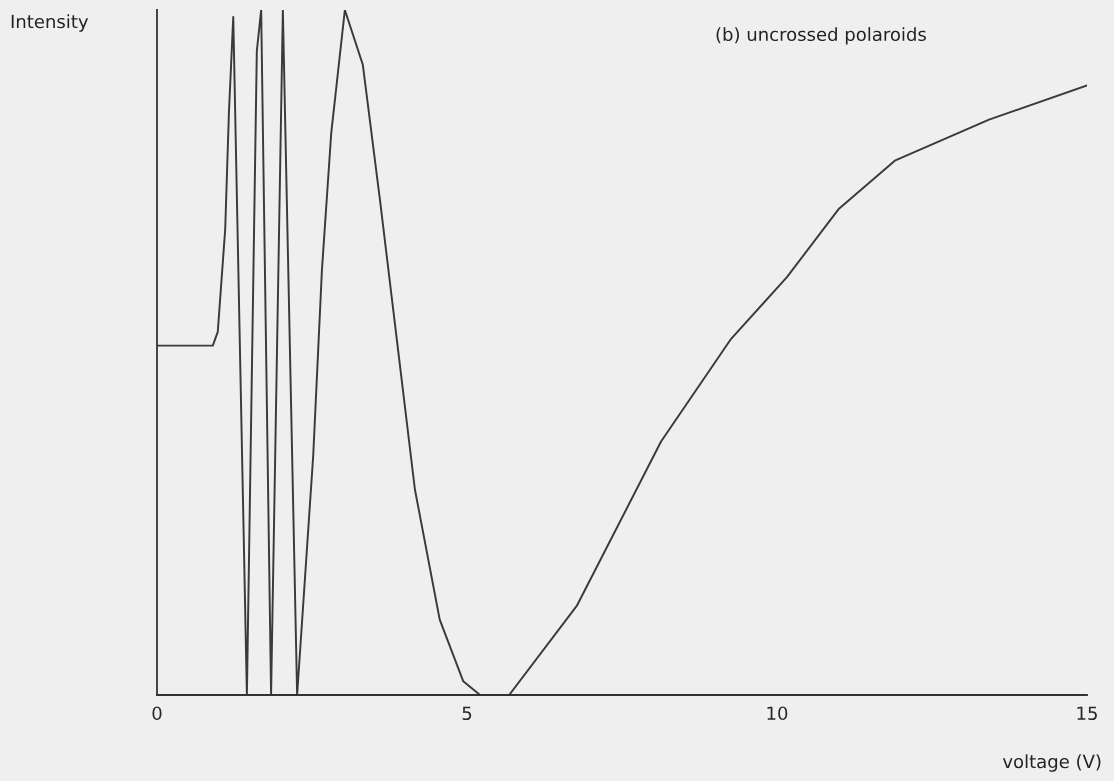  Describe the element at coordinates (1087, 713) in the screenshot. I see `x-tick-label: 15` at that location.